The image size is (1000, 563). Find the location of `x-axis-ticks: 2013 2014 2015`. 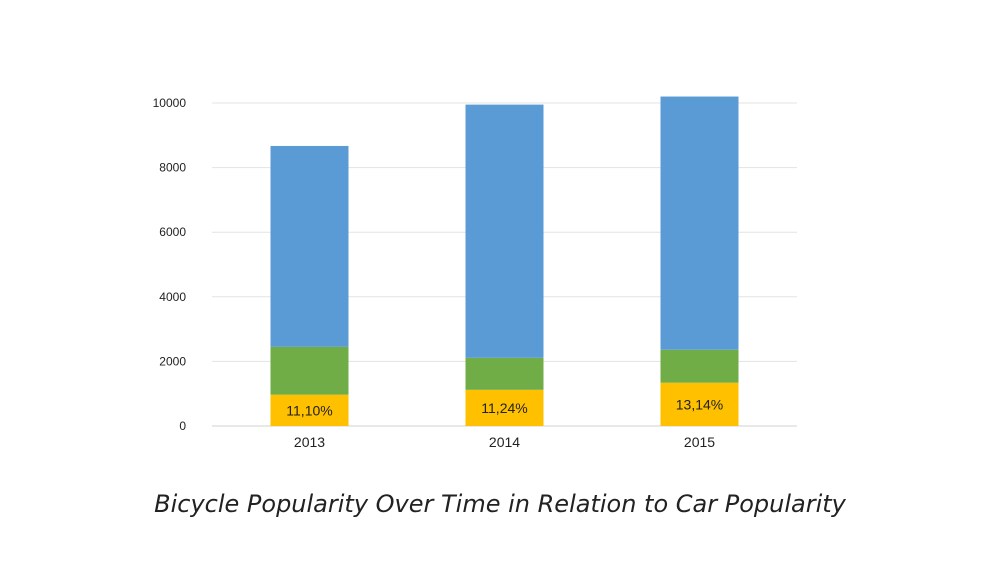

x-axis-ticks: 2013 2014 2015 is located at coordinates (504, 442).